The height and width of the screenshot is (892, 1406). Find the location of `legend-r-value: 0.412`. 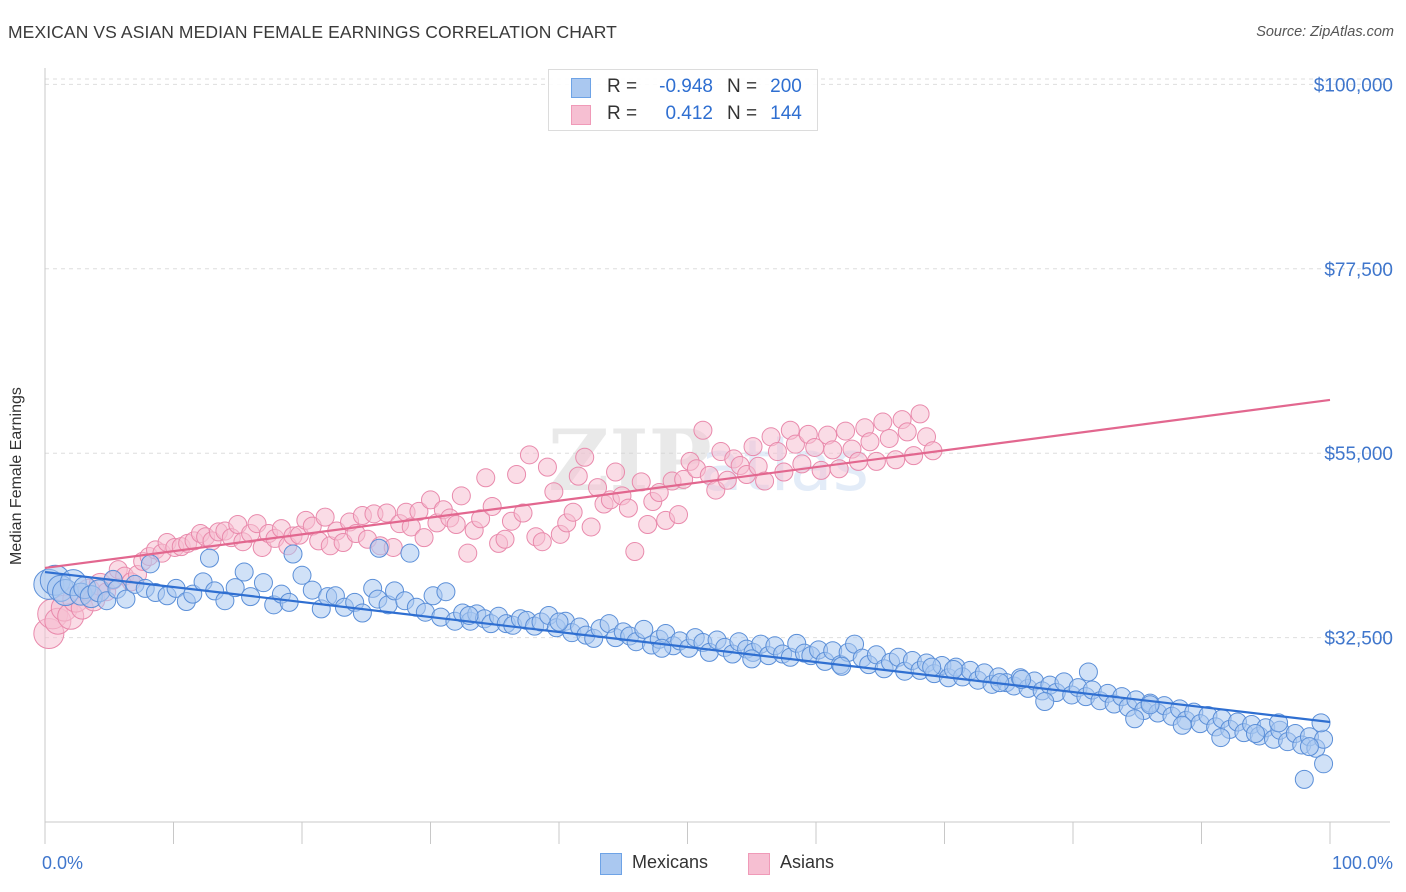

legend-r-value: 0.412 is located at coordinates (689, 113).